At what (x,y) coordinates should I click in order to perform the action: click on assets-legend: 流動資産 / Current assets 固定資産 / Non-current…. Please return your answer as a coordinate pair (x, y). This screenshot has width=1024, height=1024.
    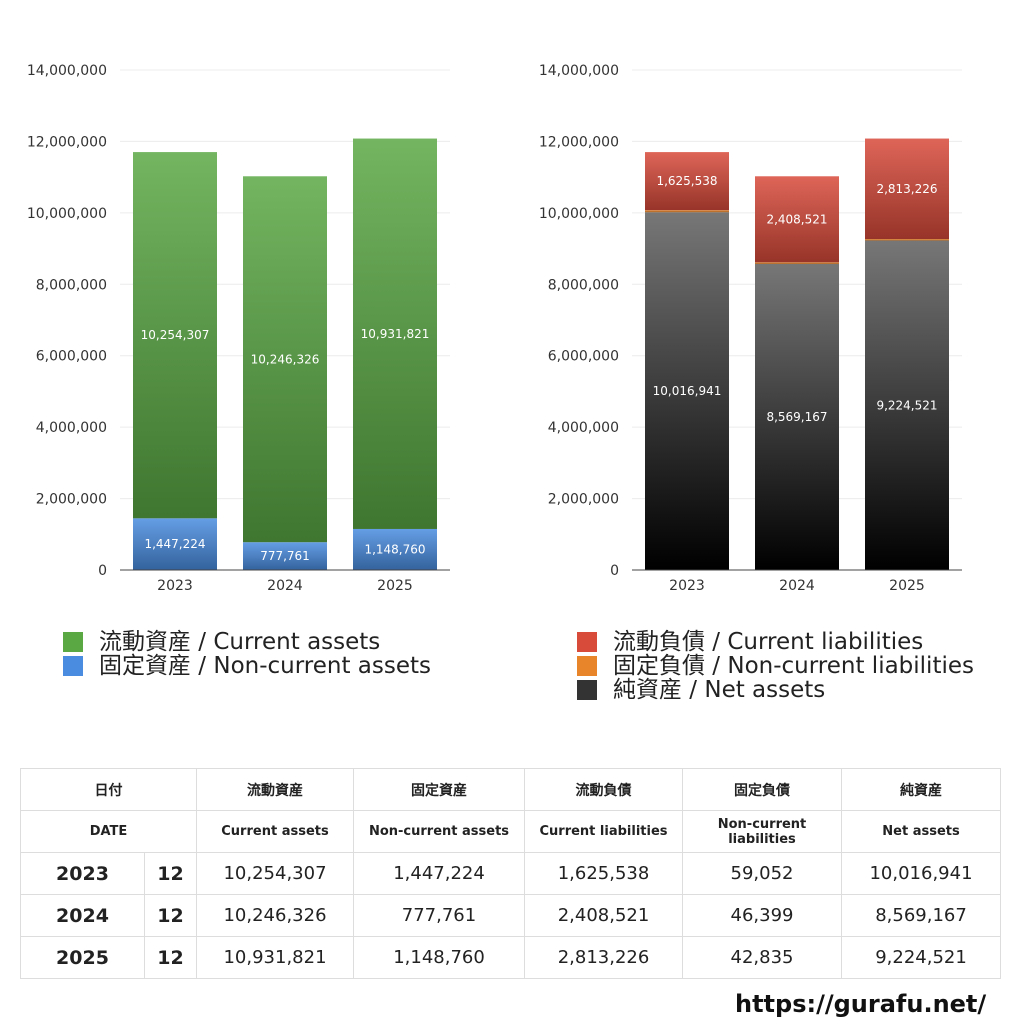
    Looking at the image, I should click on (247, 654).